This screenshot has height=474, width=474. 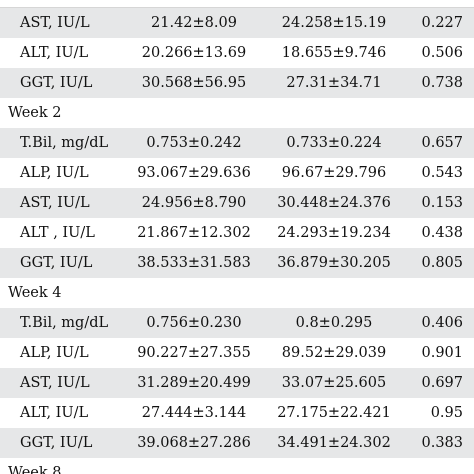 What do you see at coordinates (194, 53) in the screenshot?
I see `group-a-value: 20.266±13.69` at bounding box center [194, 53].